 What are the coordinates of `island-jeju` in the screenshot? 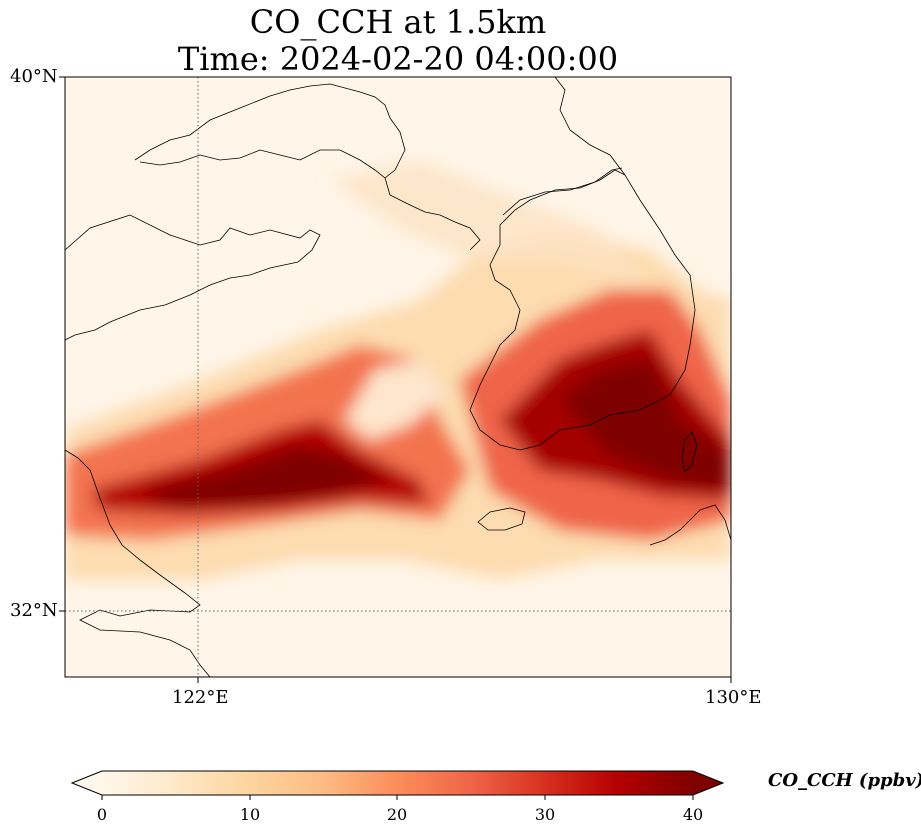 It's located at (501, 519).